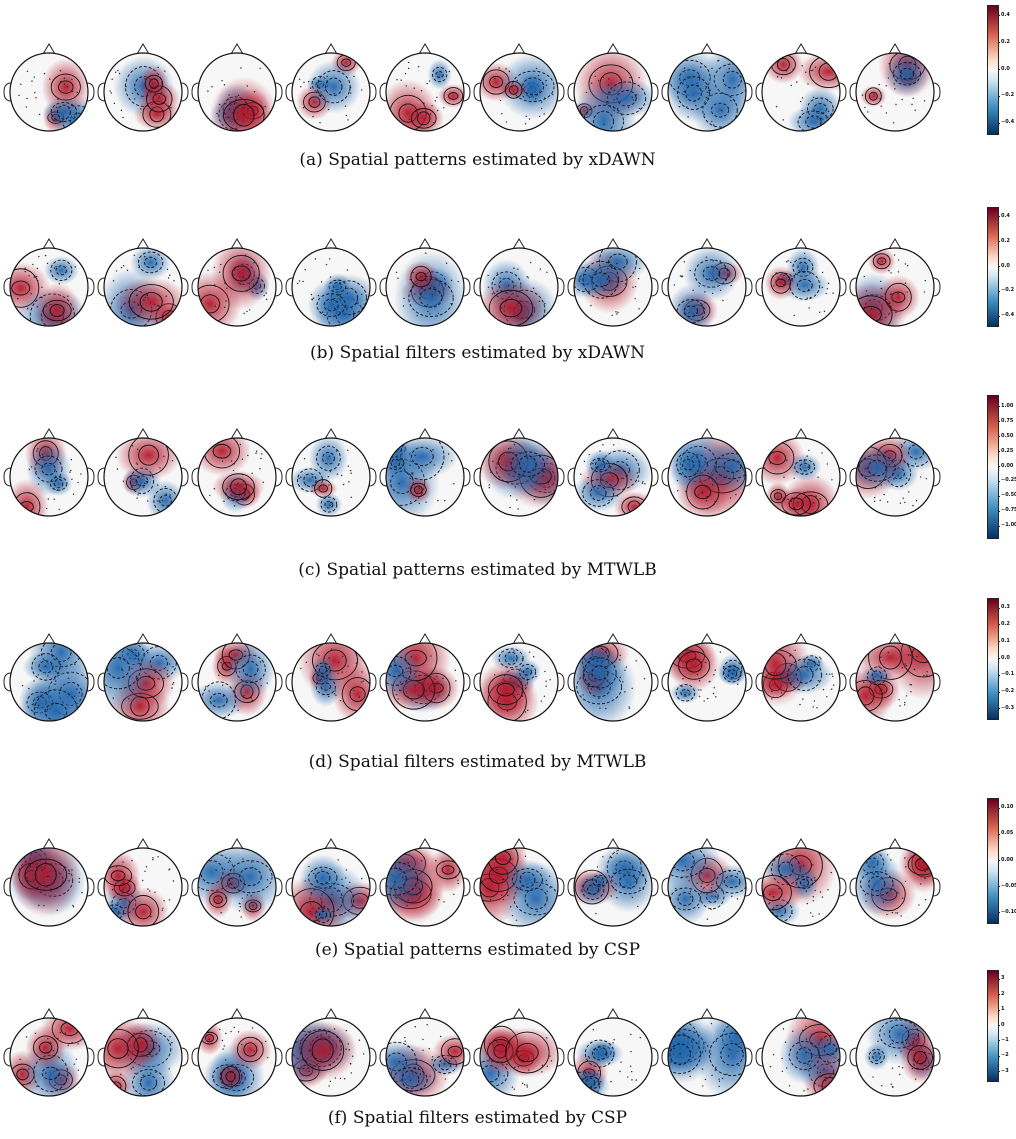  I want to click on caption-d: (d) Spatial filters estimated by MTWLB, so click(477, 762).